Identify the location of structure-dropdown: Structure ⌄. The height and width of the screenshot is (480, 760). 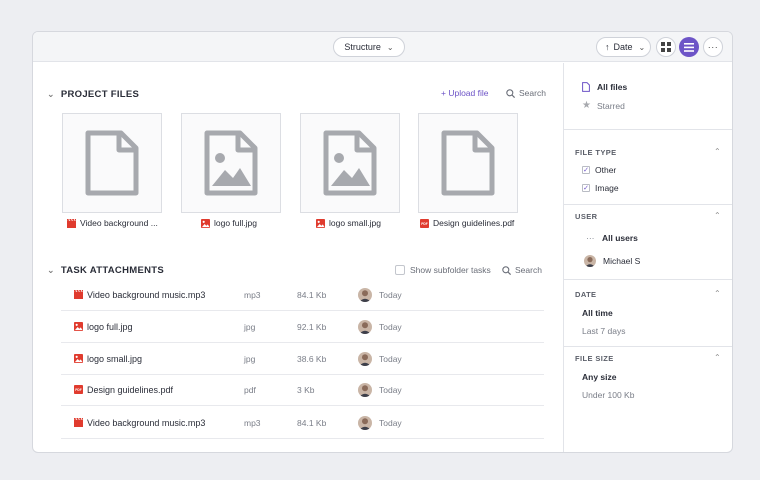
(369, 47).